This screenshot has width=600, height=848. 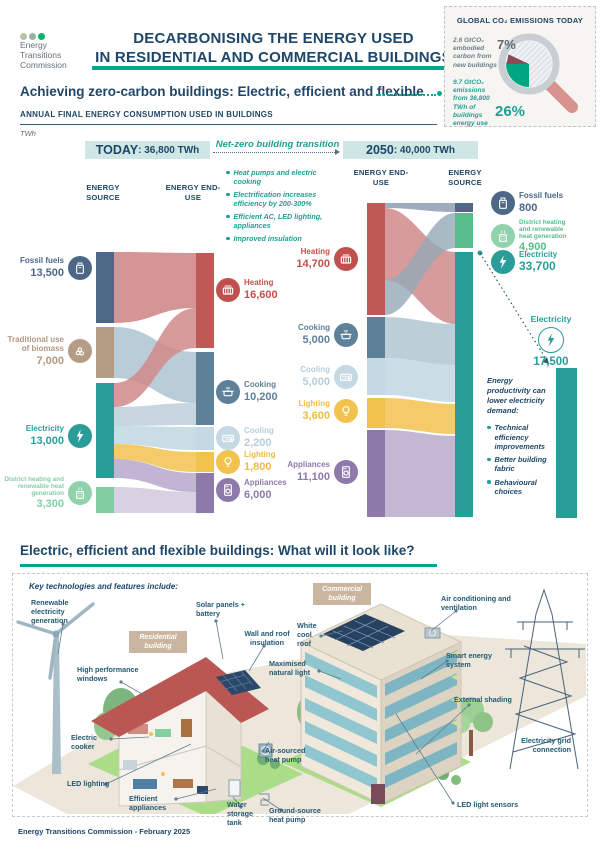 I want to click on node-district-heat, so click(x=105, y=500).